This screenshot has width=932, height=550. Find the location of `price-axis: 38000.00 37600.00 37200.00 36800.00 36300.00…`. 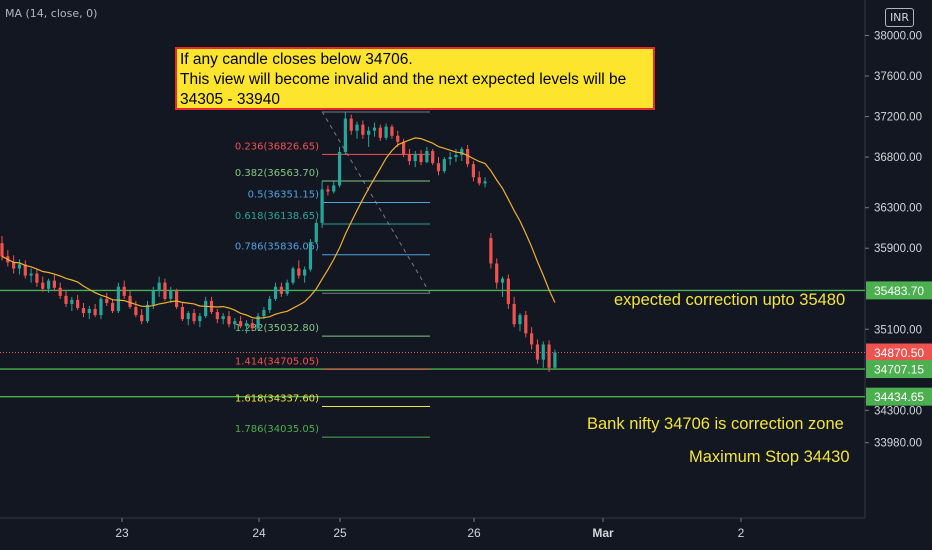

price-axis: 38000.00 37600.00 37200.00 36800.00 36300.00… is located at coordinates (898, 240).